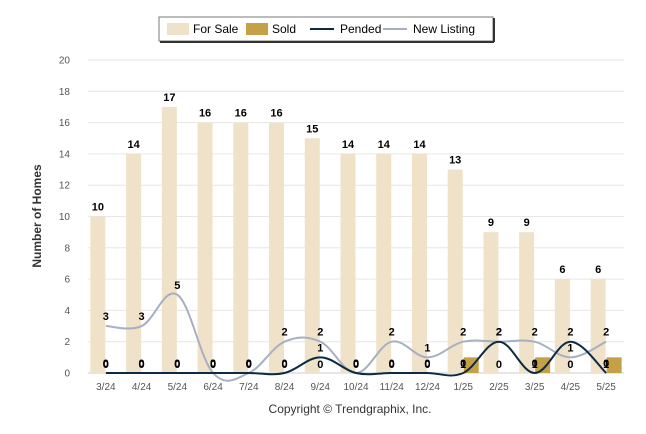 The width and height of the screenshot is (646, 434). Describe the element at coordinates (142, 387) in the screenshot. I see `x-tick-label: 4/24` at that location.